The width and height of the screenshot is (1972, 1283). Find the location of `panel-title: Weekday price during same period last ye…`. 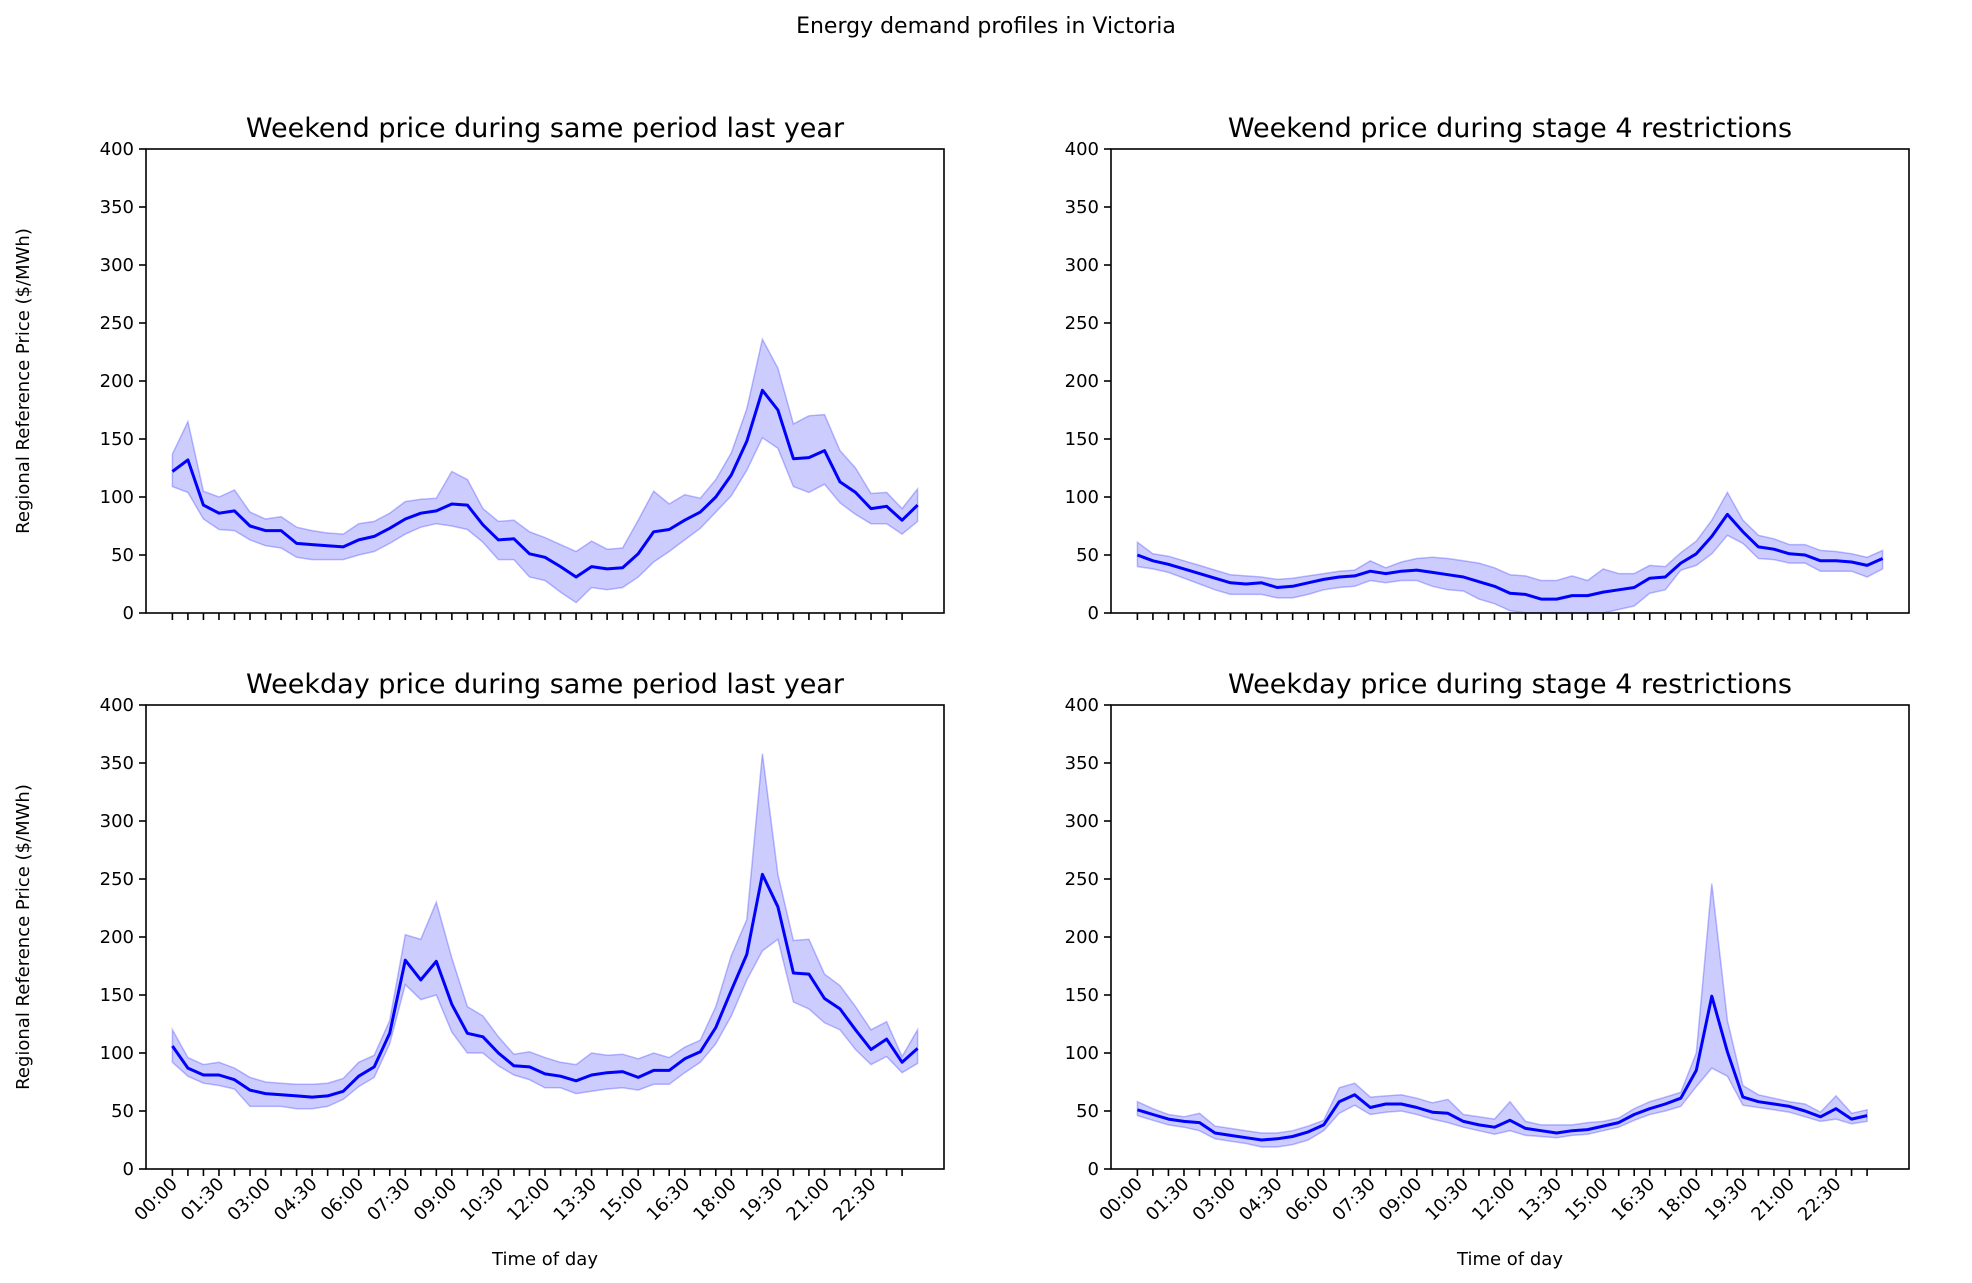

panel-title: Weekday price during same period last ye… is located at coordinates (545, 684).